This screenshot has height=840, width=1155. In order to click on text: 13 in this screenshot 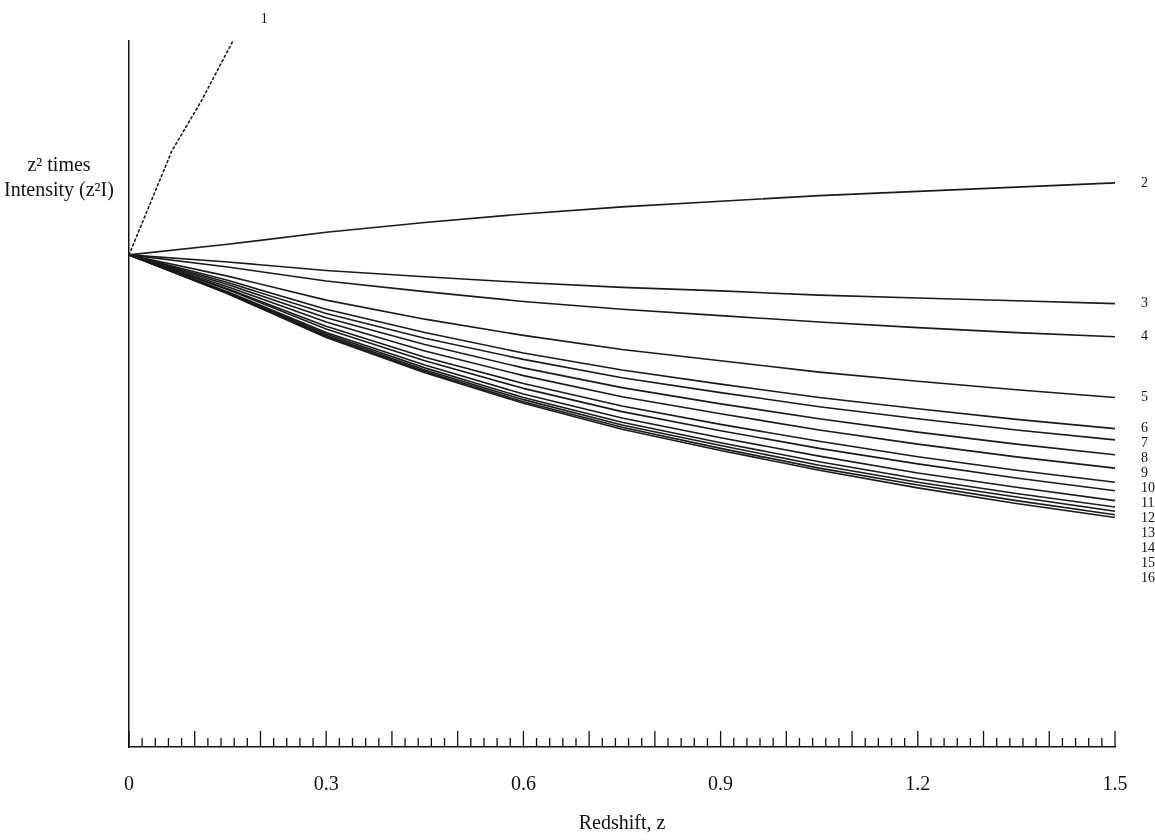, I will do `click(1148, 533)`.